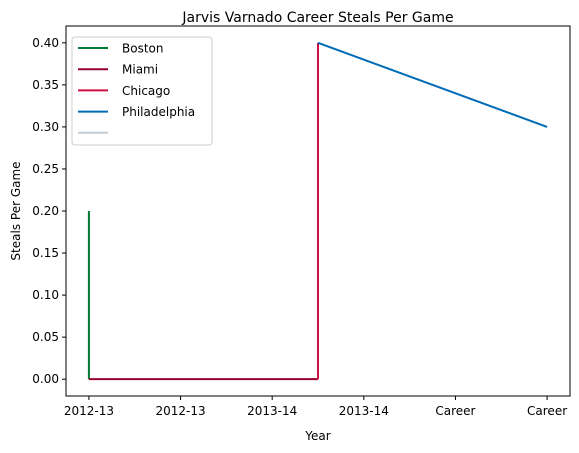 The height and width of the screenshot is (453, 579). What do you see at coordinates (45, 127) in the screenshot?
I see `y-tick-label: 0.30` at bounding box center [45, 127].